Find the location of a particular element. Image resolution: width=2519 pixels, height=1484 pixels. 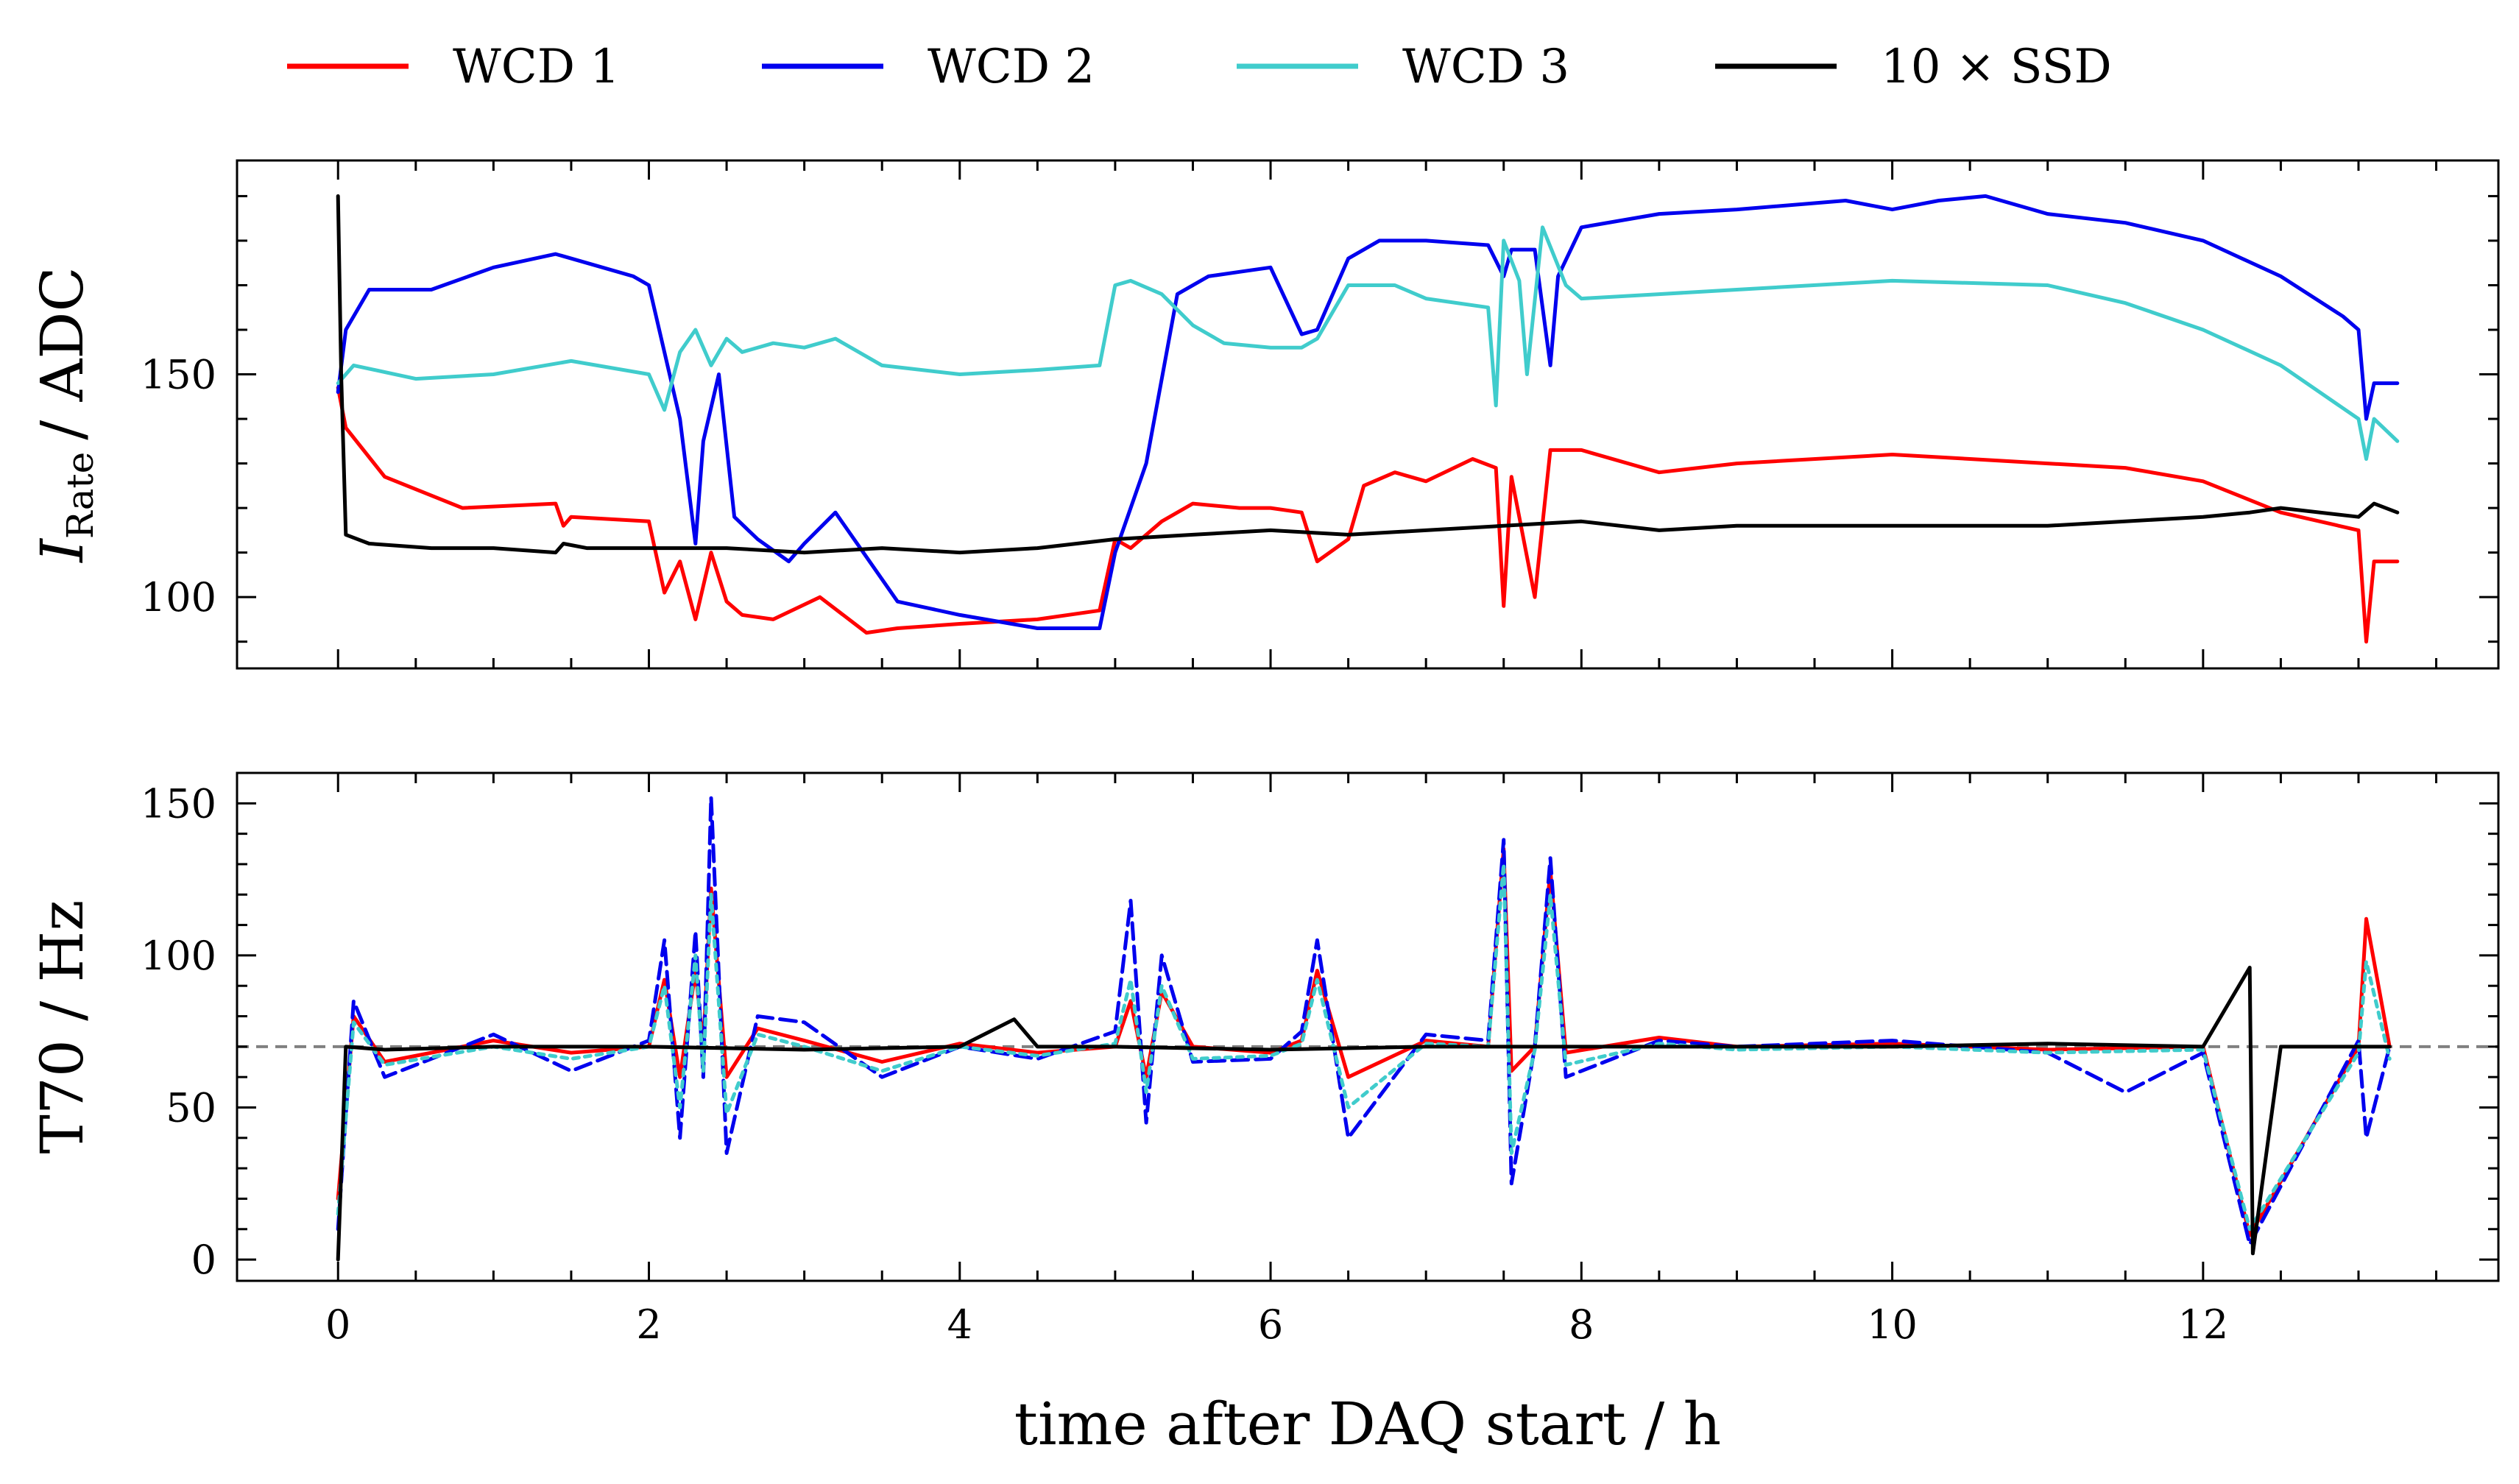

bottom-x-tick-label: 0 is located at coordinates (338, 1324).